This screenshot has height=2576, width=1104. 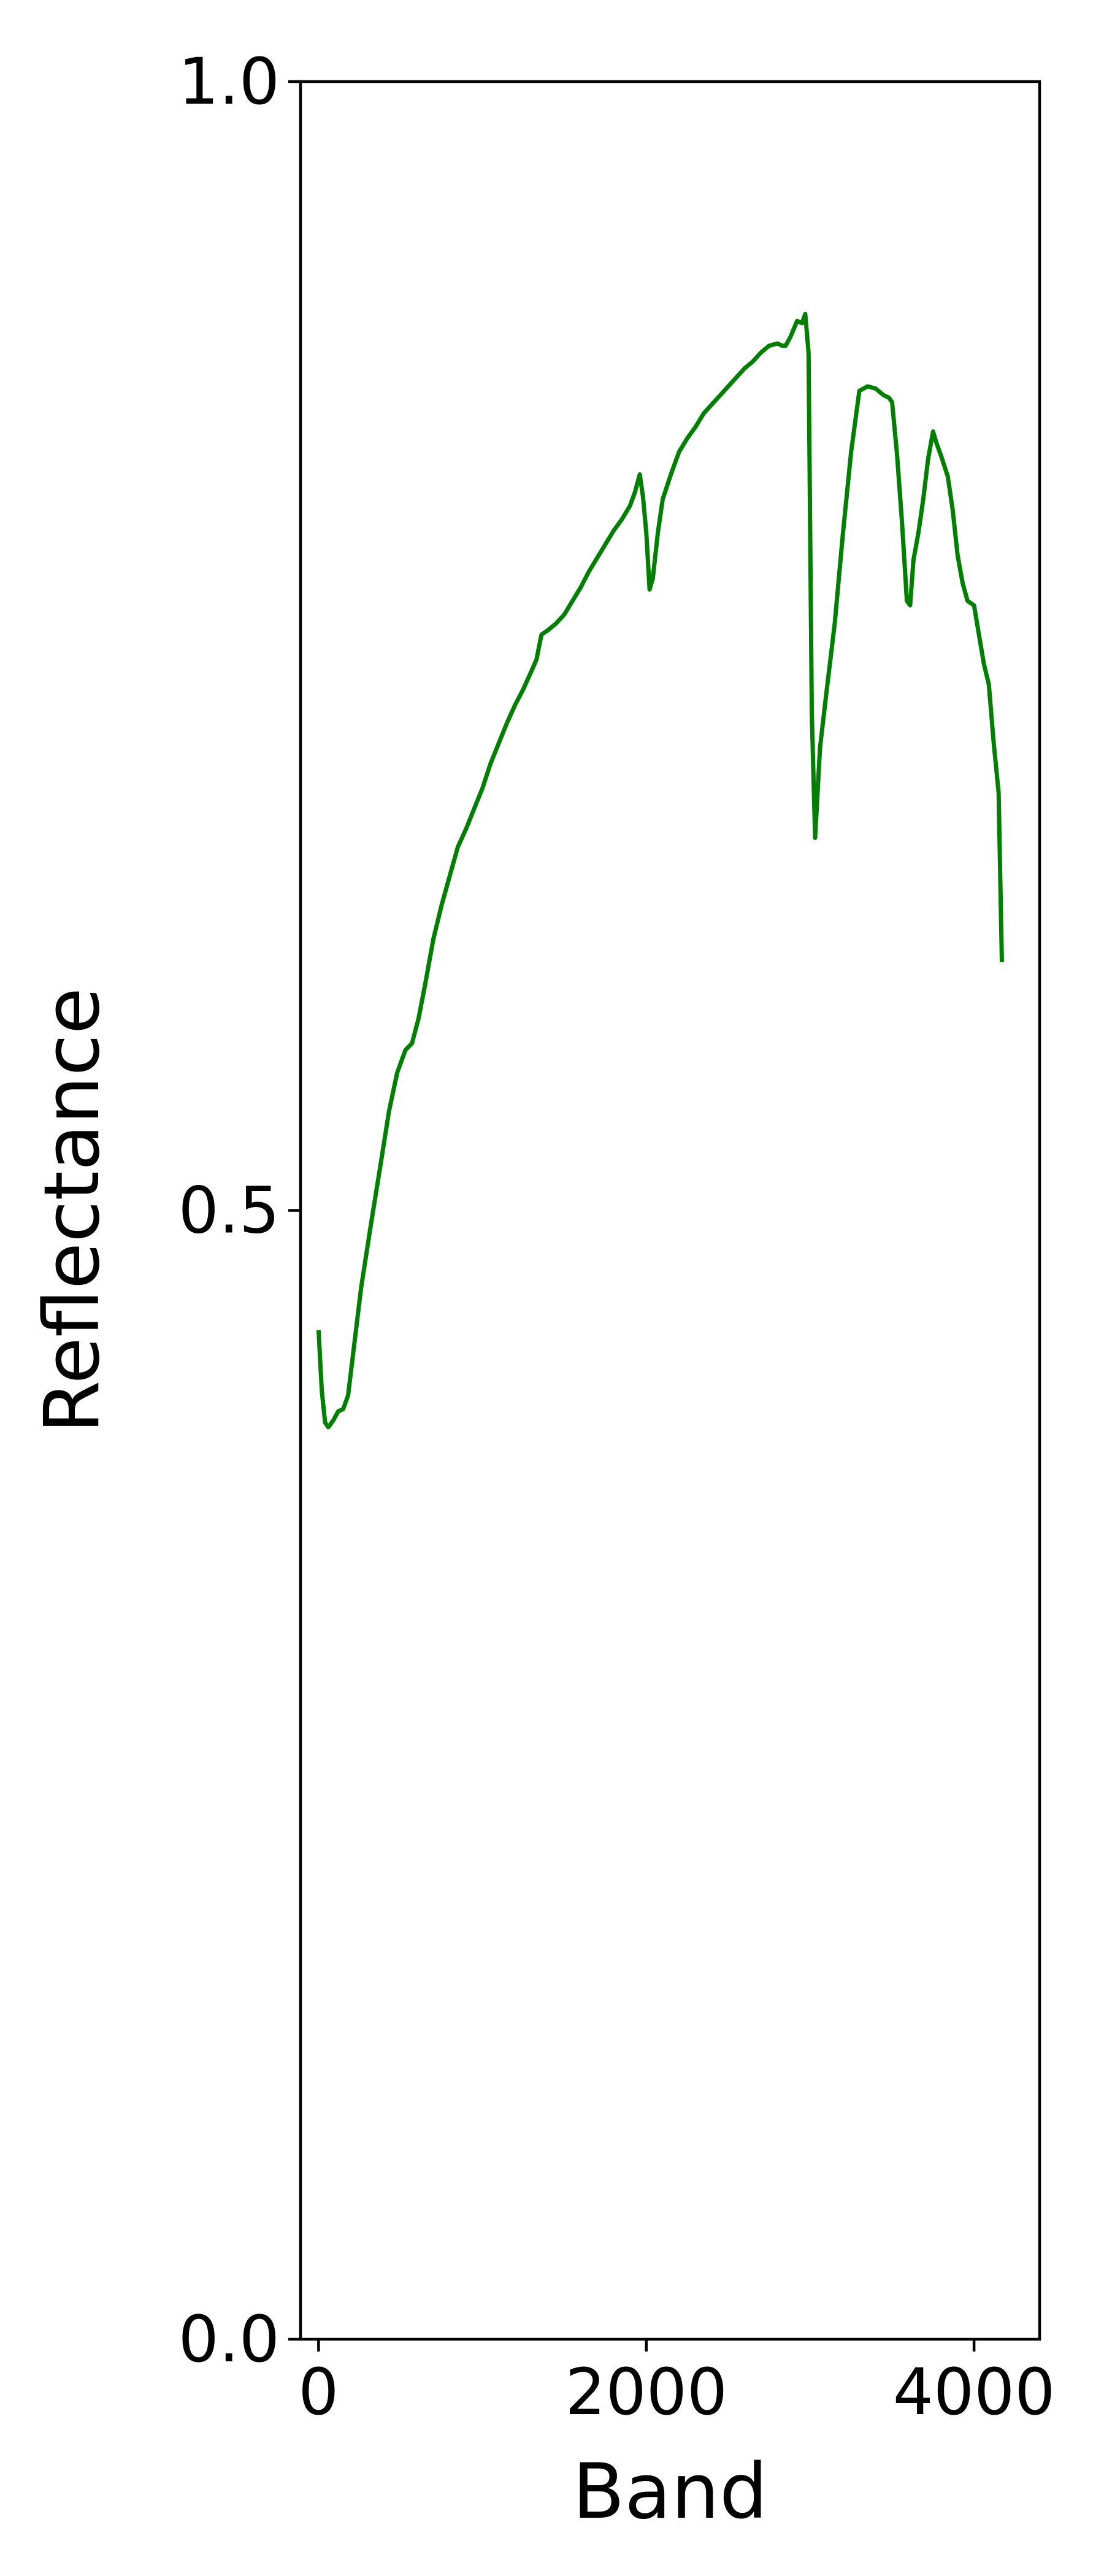 What do you see at coordinates (229, 81) in the screenshot?
I see `y-tick-label: 1.0` at bounding box center [229, 81].